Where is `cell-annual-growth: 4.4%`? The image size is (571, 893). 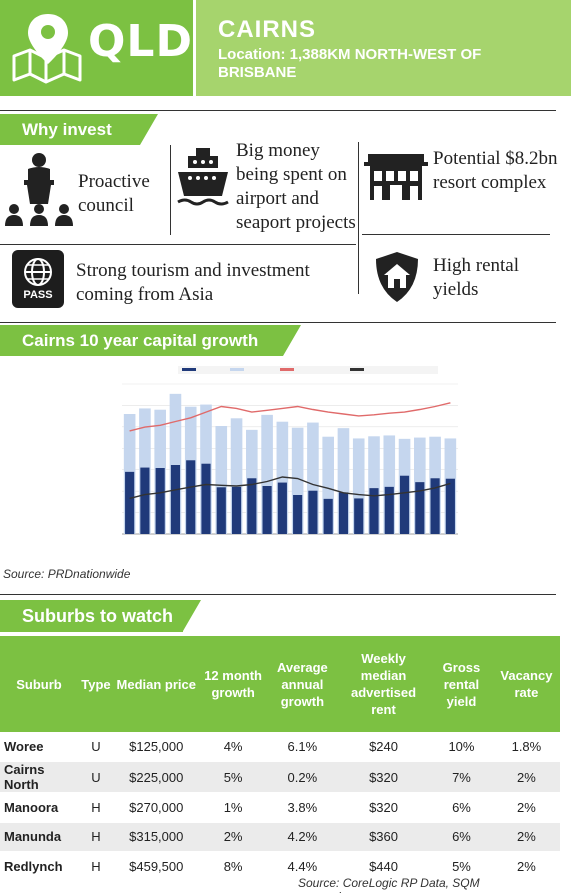 cell-annual-growth: 4.4% is located at coordinates (302, 866).